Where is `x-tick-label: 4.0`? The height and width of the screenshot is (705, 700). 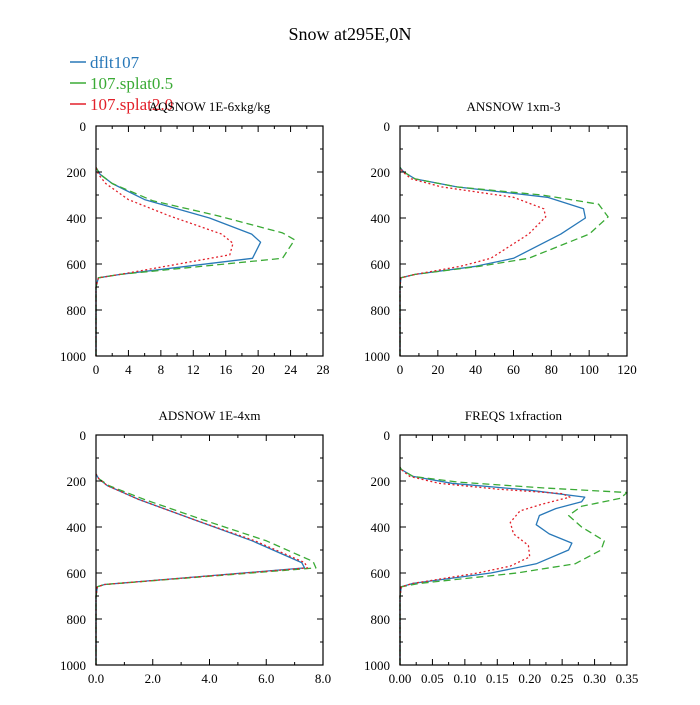
x-tick-label: 4.0 is located at coordinates (209, 678).